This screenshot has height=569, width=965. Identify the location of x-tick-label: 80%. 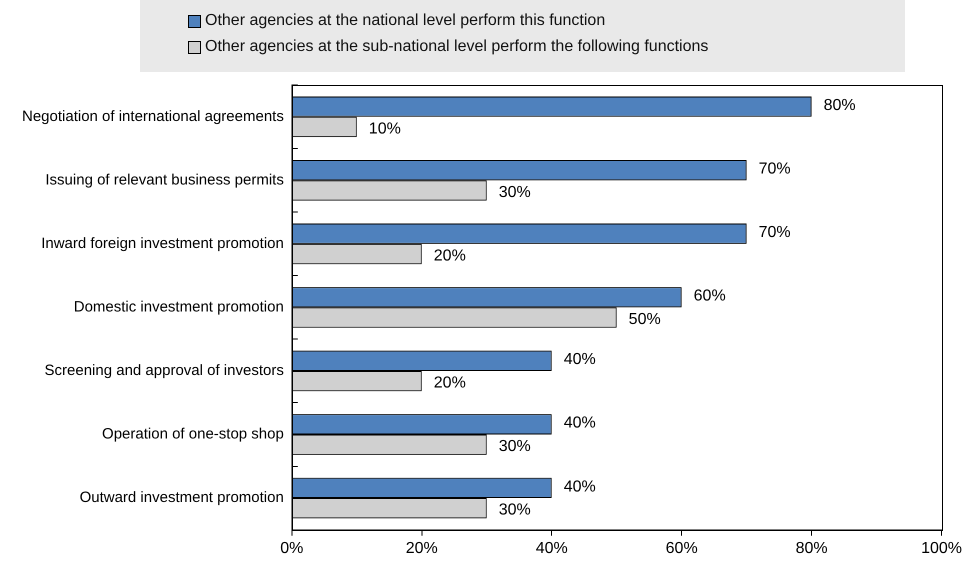
(812, 548).